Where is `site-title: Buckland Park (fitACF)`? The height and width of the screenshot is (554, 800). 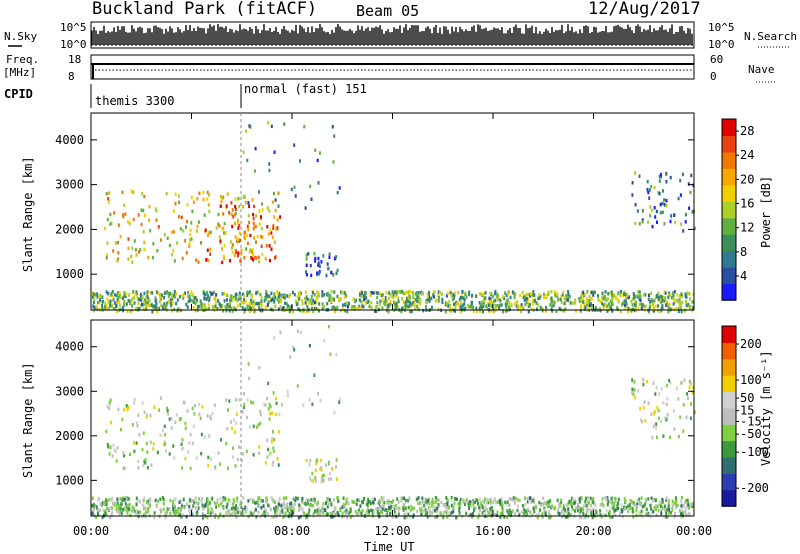 site-title: Buckland Park (fitACF) is located at coordinates (204, 9).